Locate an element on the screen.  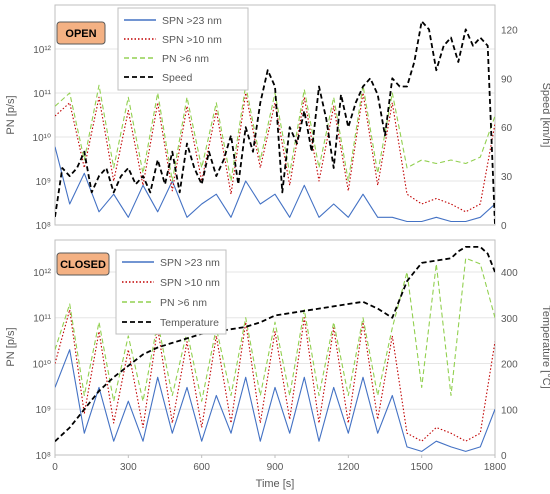
y2-tick-label: 300 is located at coordinates (509, 319).